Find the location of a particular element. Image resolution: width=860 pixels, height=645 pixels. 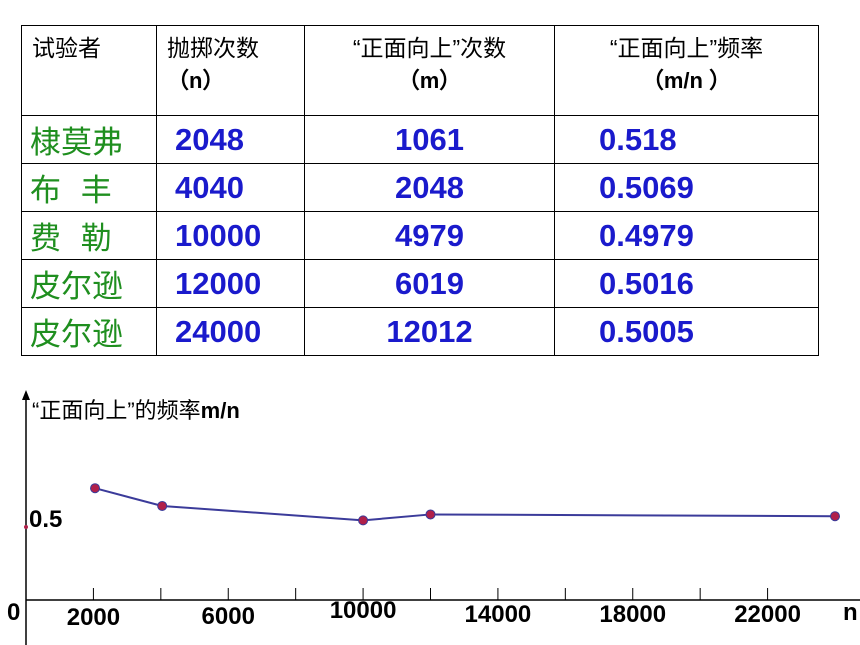

header-label: “正面向上”次数 is located at coordinates (429, 48).